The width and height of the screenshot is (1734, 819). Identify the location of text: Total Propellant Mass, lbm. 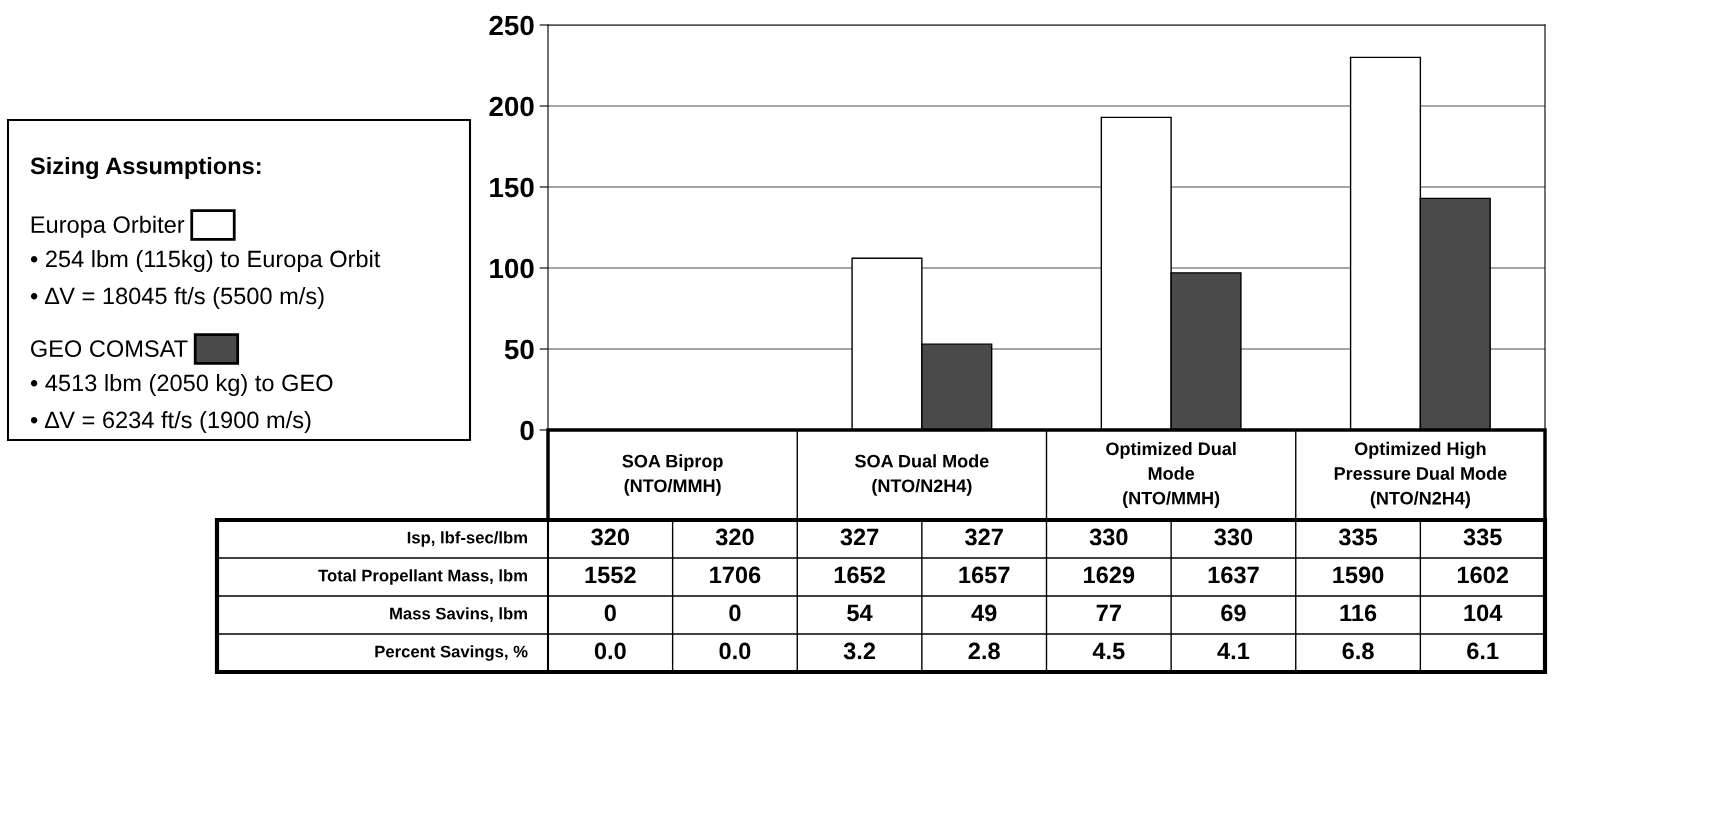
(422, 577).